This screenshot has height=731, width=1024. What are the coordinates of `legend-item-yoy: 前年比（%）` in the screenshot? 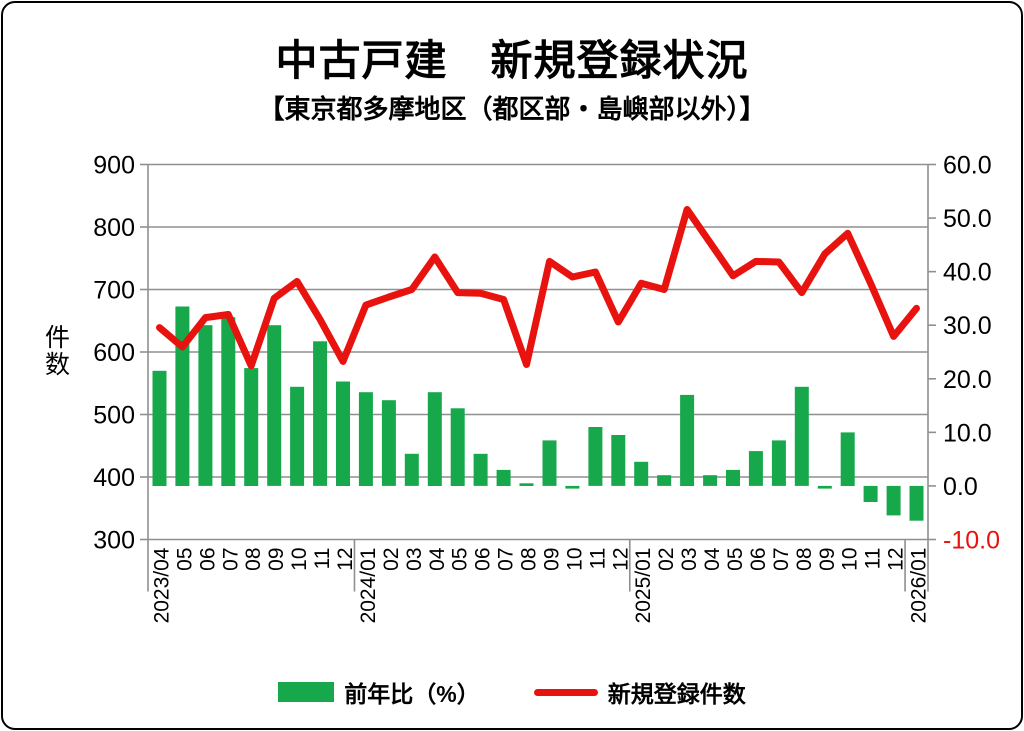 It's located at (379, 692).